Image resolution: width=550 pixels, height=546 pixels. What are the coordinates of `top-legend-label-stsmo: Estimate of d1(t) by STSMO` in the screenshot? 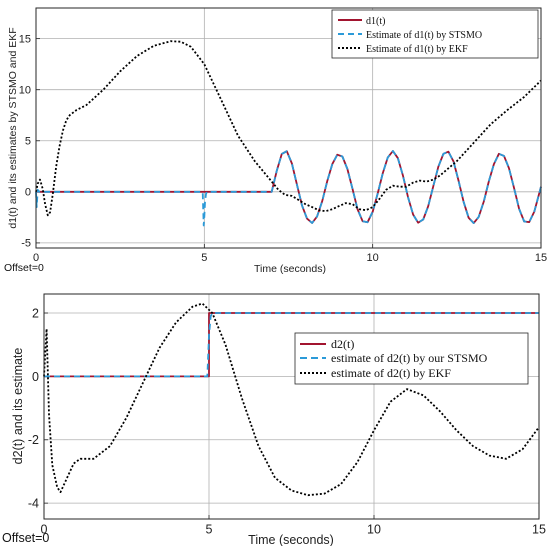 It's located at (424, 35).